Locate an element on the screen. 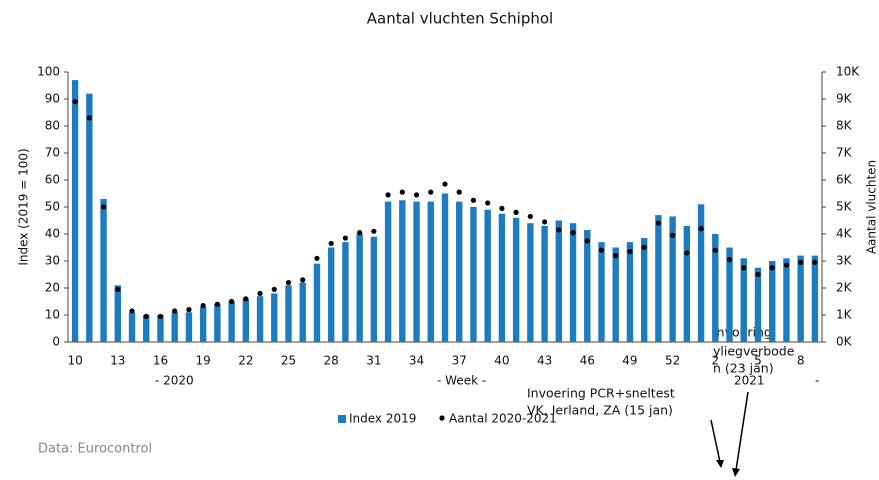  y2-tick-label: 0K is located at coordinates (844, 342).